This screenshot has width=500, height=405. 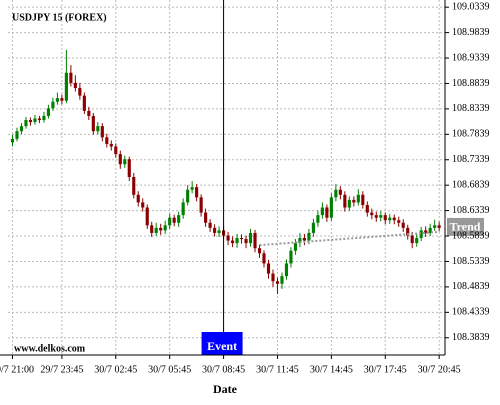 I want to click on trend-label: Trend, so click(x=465, y=227).